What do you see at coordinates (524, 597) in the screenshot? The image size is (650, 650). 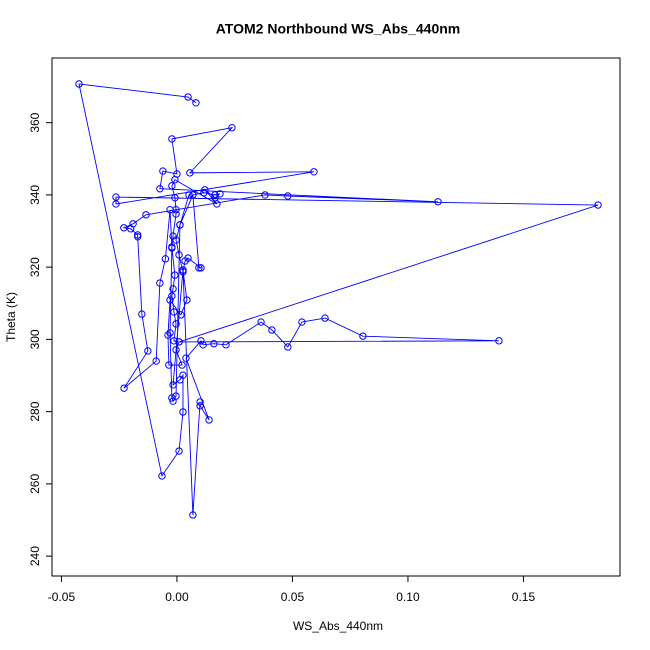 I see `x-tick-label: 0.15` at bounding box center [524, 597].